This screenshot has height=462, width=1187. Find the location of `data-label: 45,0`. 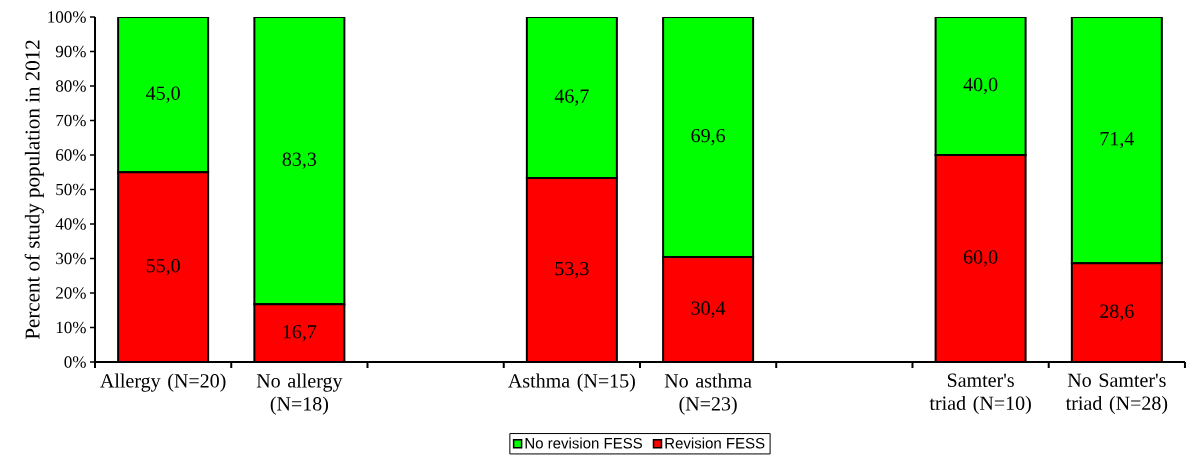

data-label: 45,0 is located at coordinates (163, 94).